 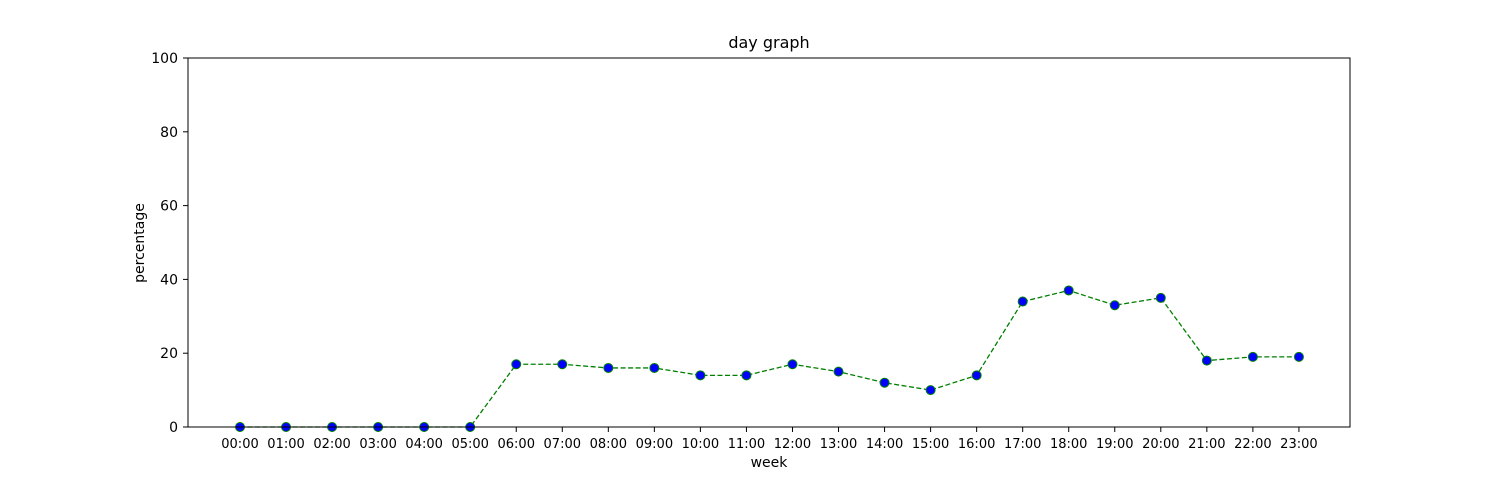 What do you see at coordinates (1160, 444) in the screenshot?
I see `x-tick-label: 20:00` at bounding box center [1160, 444].